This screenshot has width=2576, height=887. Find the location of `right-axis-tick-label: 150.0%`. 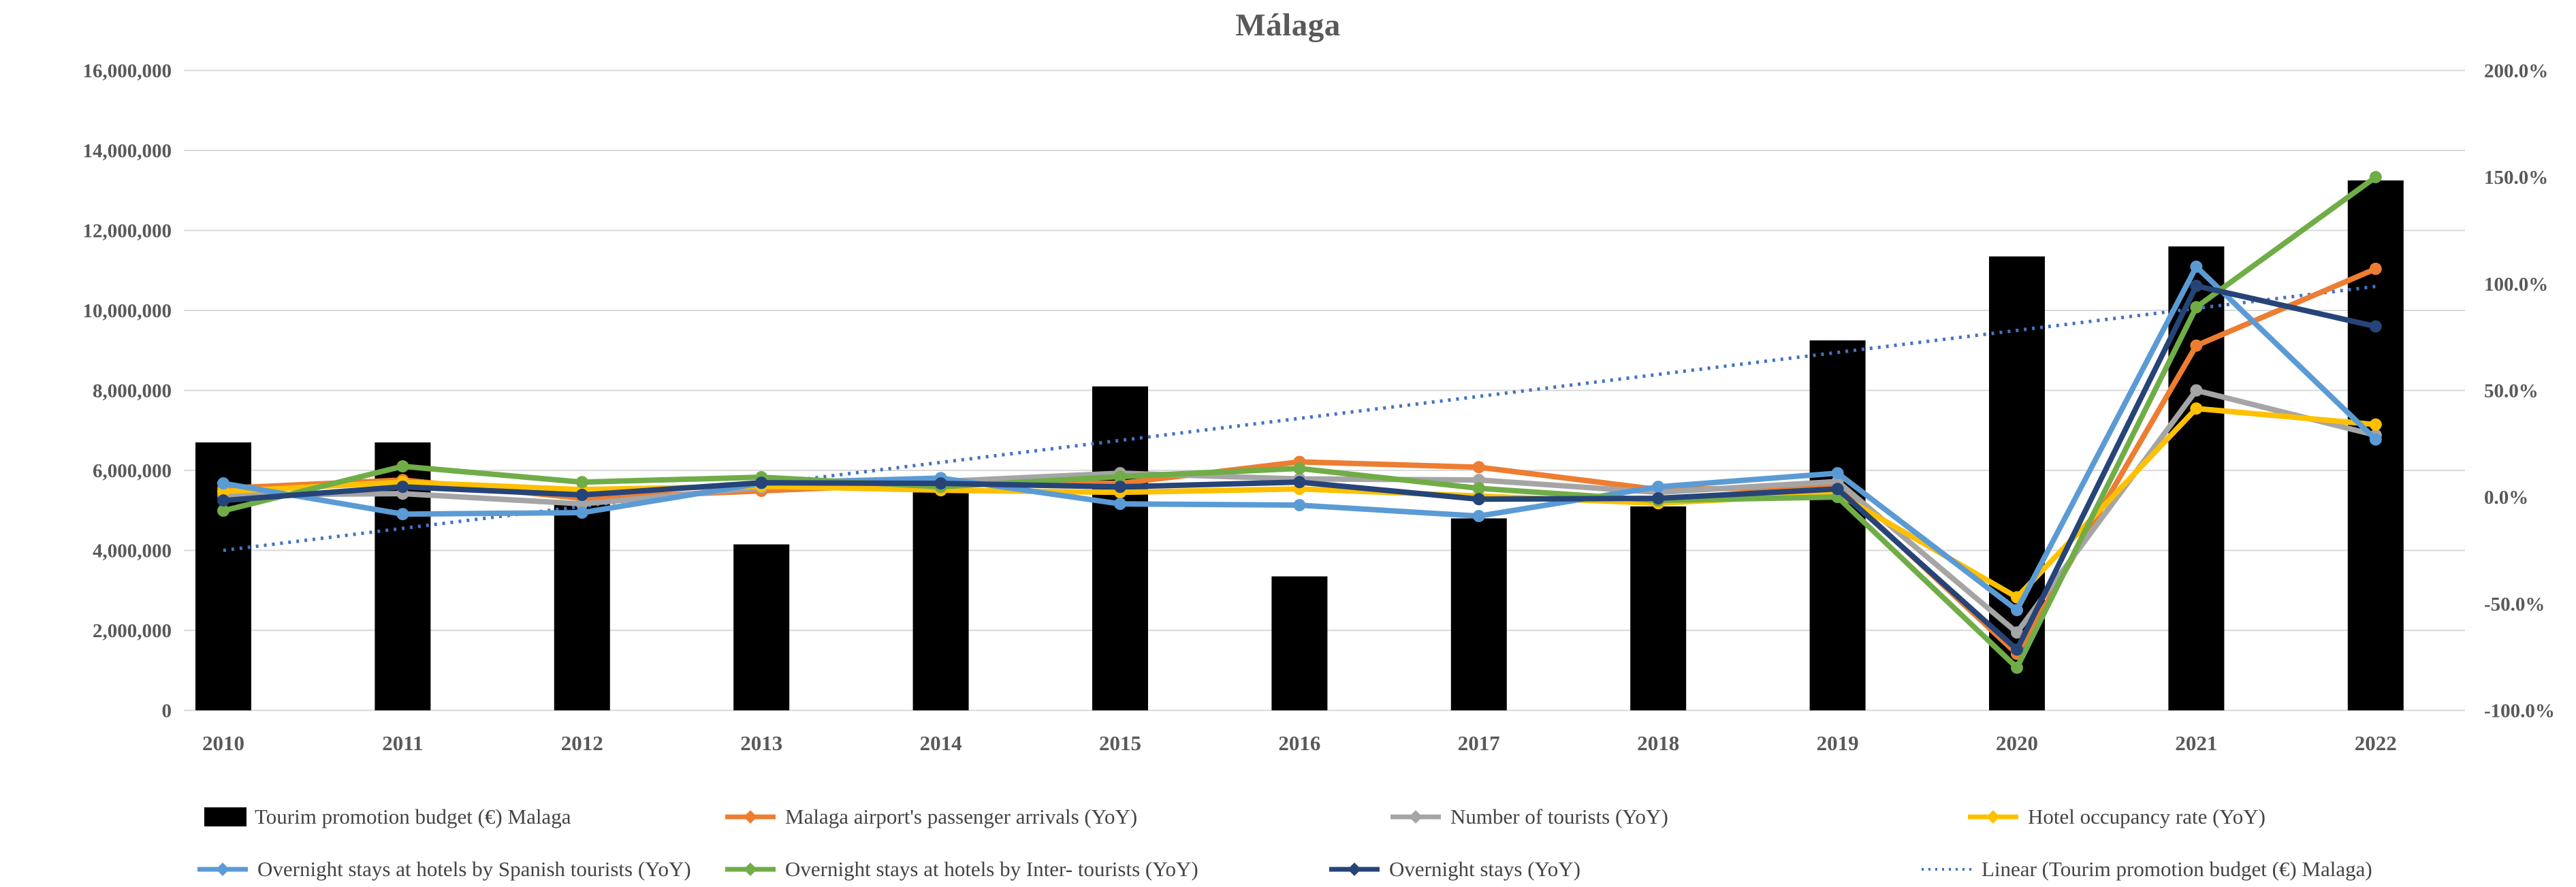

right-axis-tick-label: 150.0% is located at coordinates (2516, 178).